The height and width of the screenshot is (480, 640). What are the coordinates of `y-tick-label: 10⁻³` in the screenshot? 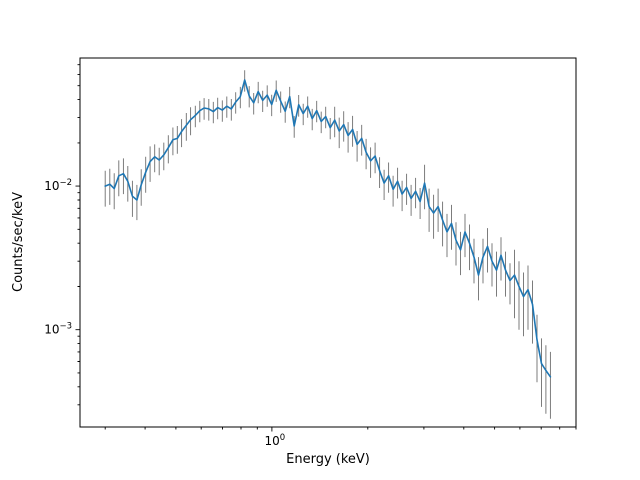 It's located at (58, 329).